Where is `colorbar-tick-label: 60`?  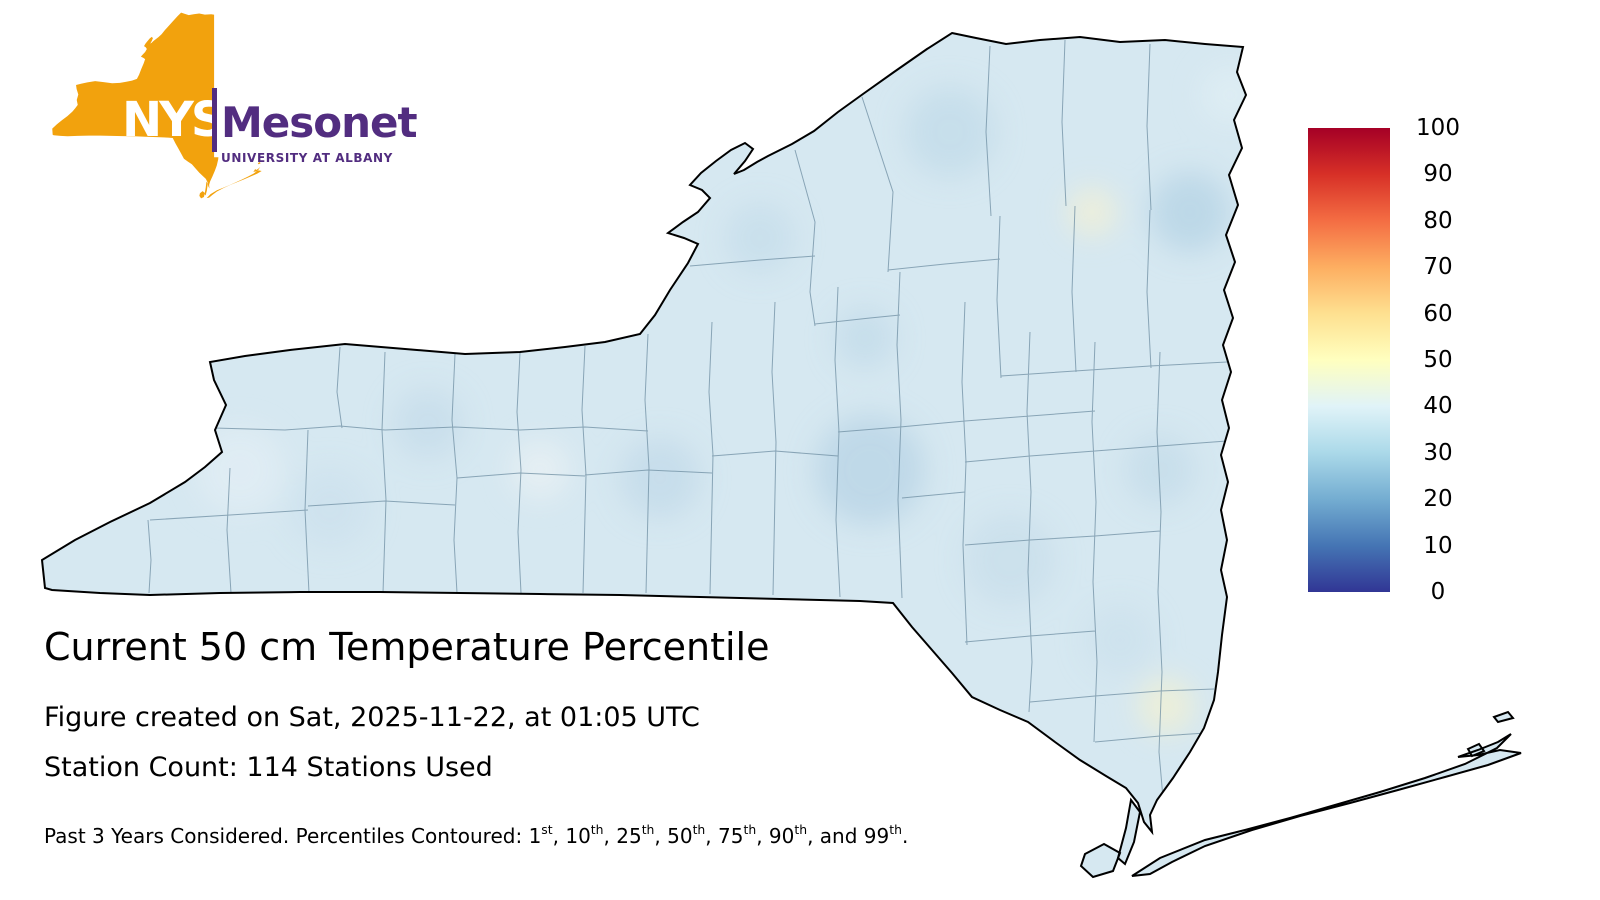
colorbar-tick-label: 60 is located at coordinates (1438, 313).